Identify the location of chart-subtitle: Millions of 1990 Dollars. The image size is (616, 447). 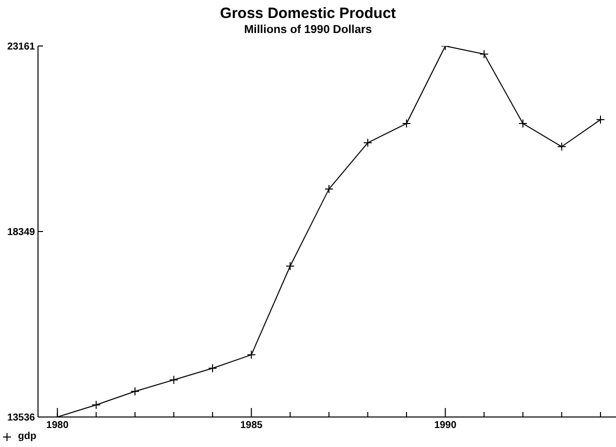
(308, 30).